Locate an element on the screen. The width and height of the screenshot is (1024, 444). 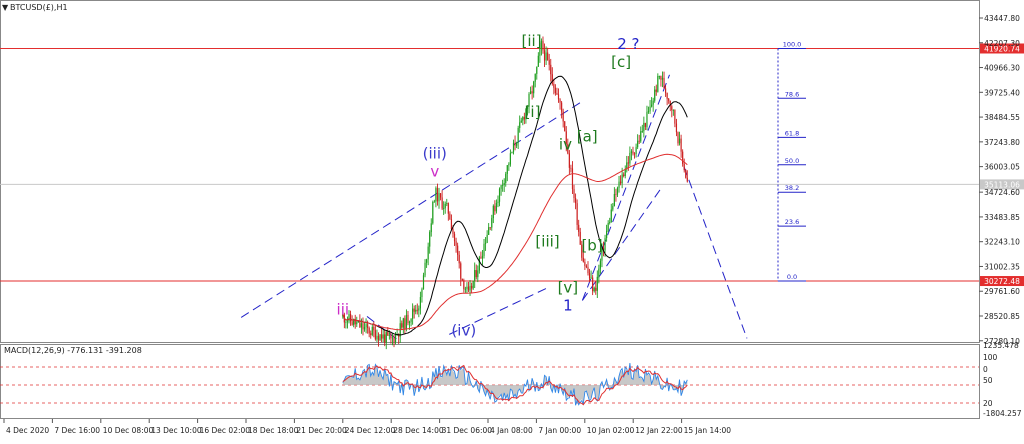
chart-title: BTCUSD(£),H1 is located at coordinates (39, 7).